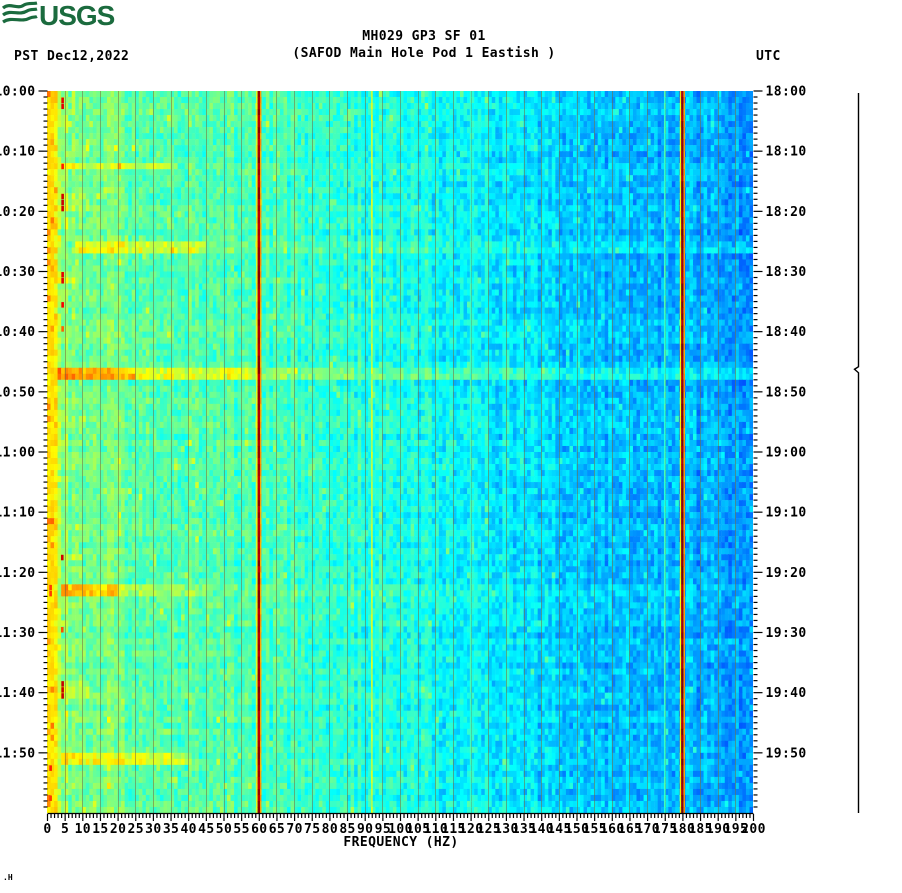 The image size is (902, 893). I want to click on y-left-tick-label: 11:20, so click(18, 573).